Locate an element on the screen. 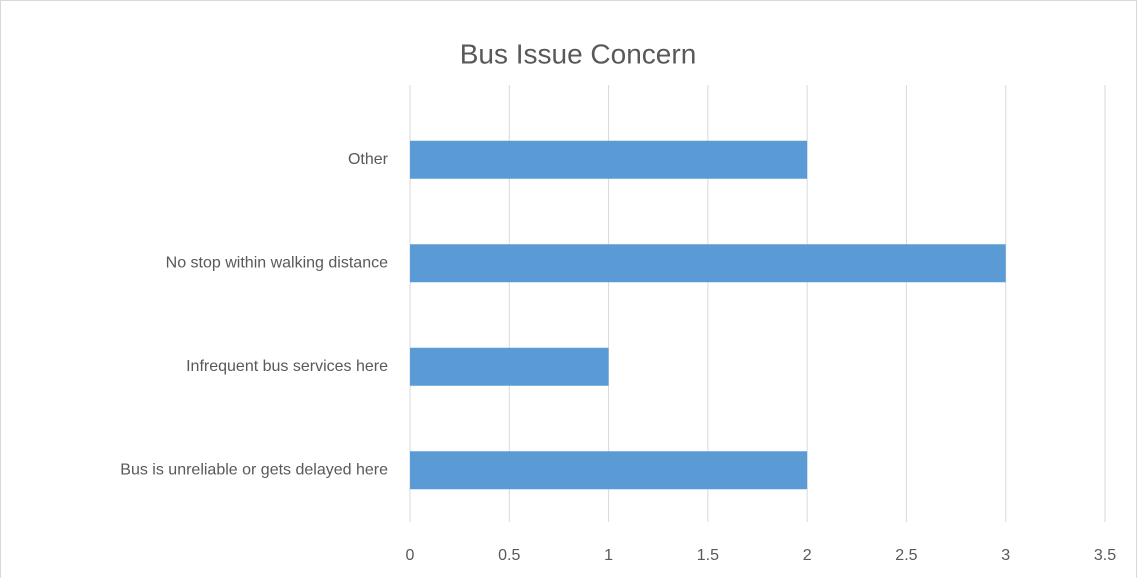  x-tick-label: 2 is located at coordinates (807, 555).